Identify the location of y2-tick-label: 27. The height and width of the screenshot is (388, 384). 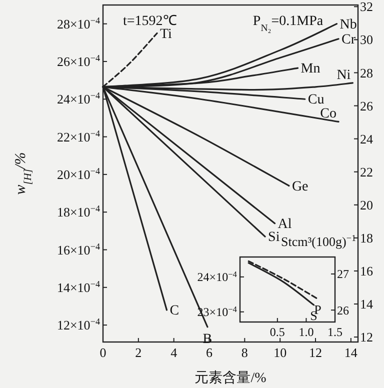
(343, 274).